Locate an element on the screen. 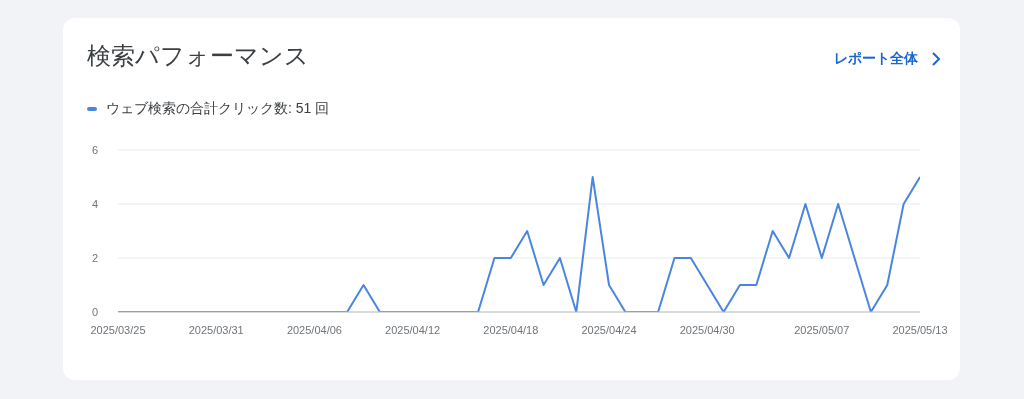  x-tick-label: 2025/03/25 is located at coordinates (118, 329).